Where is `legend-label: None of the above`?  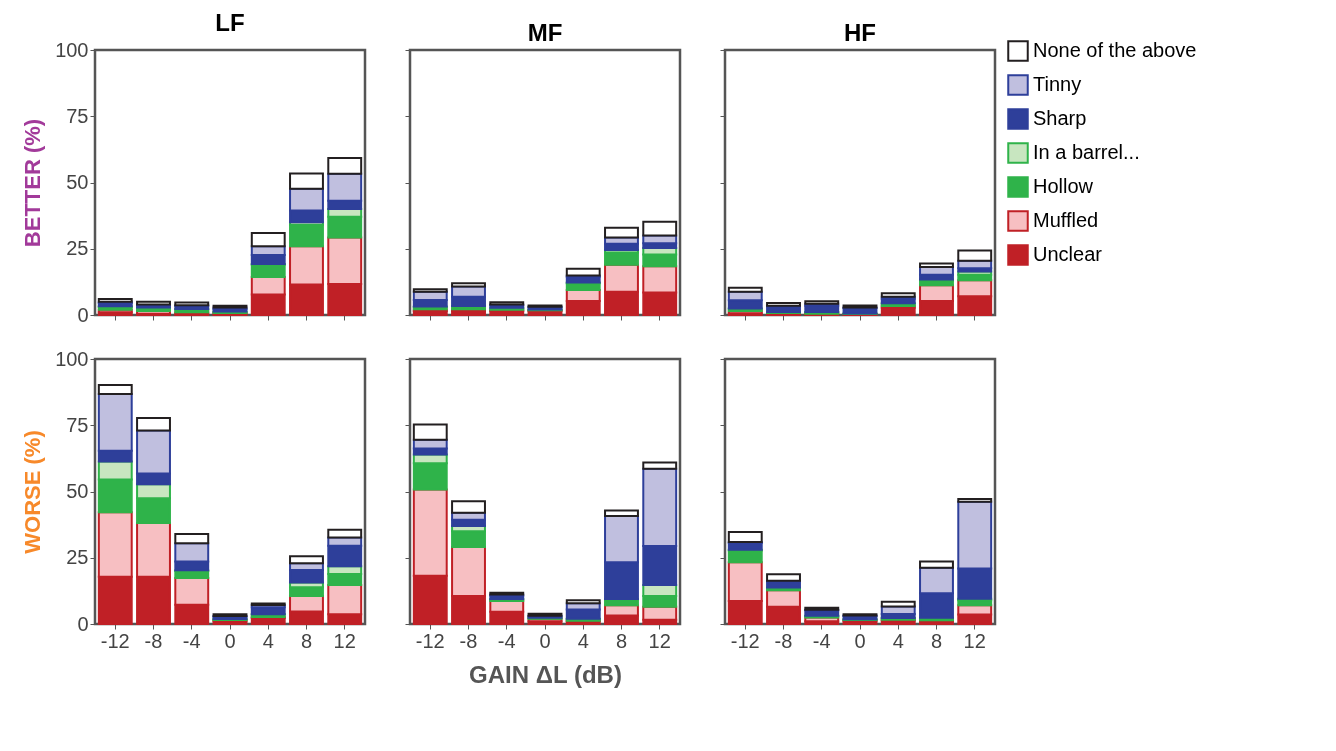
legend-label: None of the above is located at coordinates (1115, 50).